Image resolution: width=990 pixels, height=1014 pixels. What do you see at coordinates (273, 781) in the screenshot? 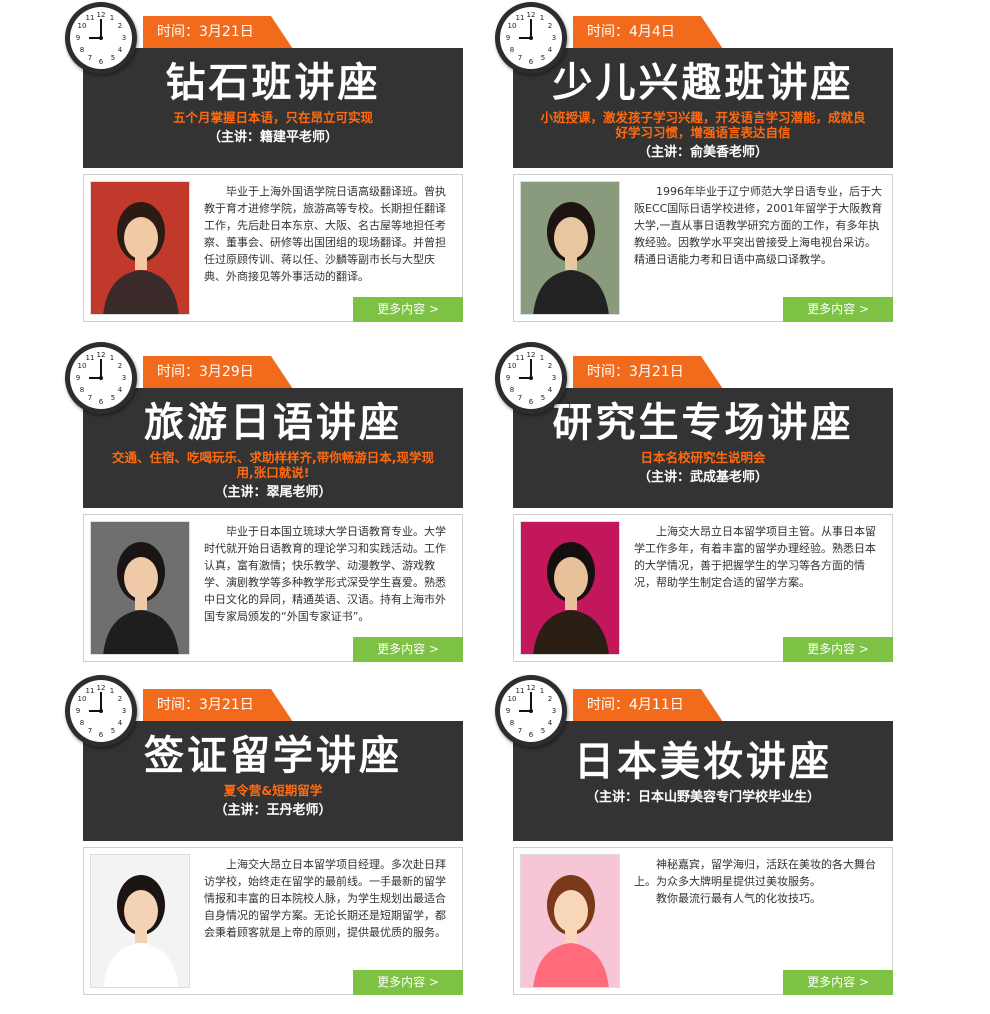
I see `lecture-header: 签证留学讲座 夏令营&短期留学 （主讲：王丹老师）` at bounding box center [273, 781].